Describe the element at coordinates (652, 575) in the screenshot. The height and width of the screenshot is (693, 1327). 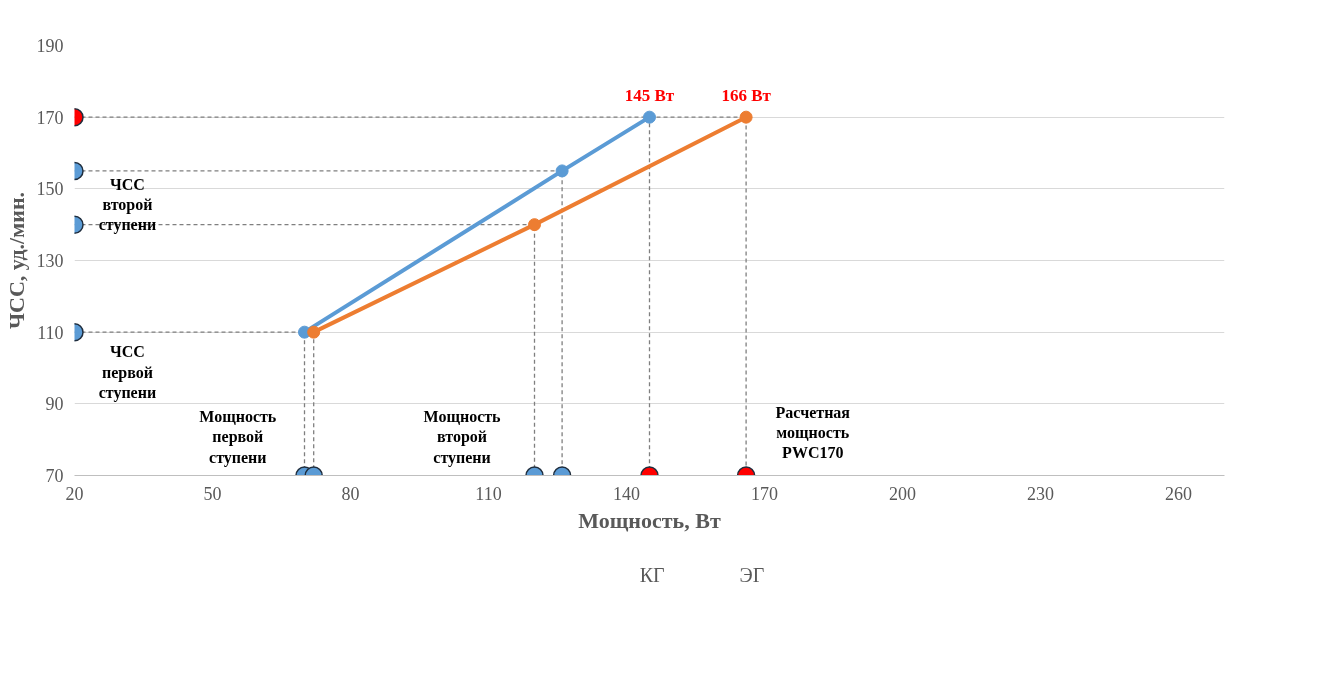
I see `text: КГ` at that location.